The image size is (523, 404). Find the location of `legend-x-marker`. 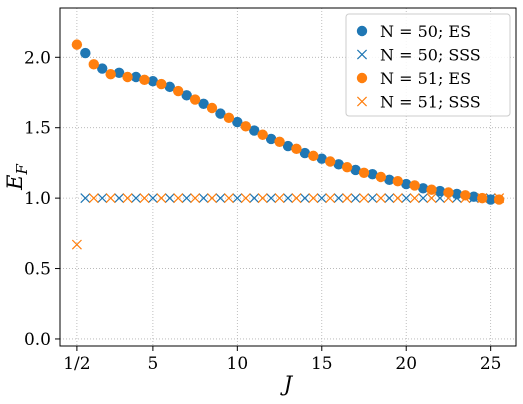

legend-x-marker is located at coordinates (362, 101).